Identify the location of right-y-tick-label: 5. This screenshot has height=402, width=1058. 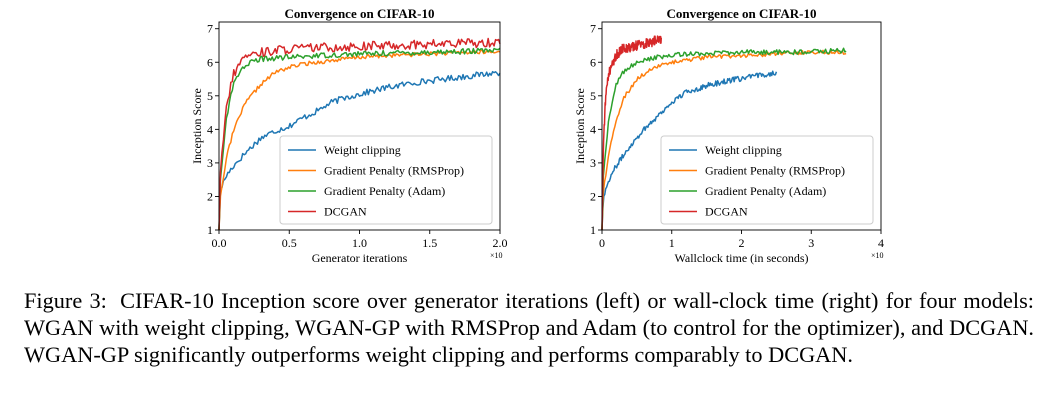
(593, 96).